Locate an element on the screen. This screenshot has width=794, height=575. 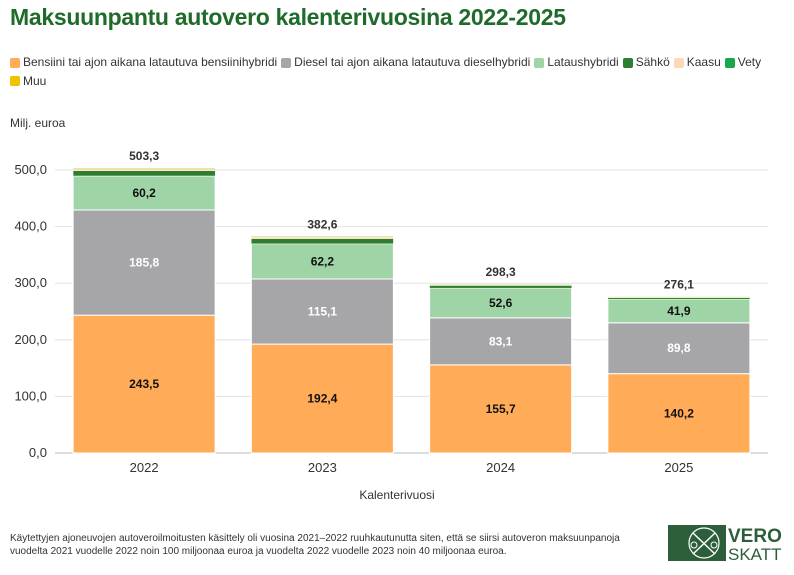
legend-item: Vety is located at coordinates (743, 62).